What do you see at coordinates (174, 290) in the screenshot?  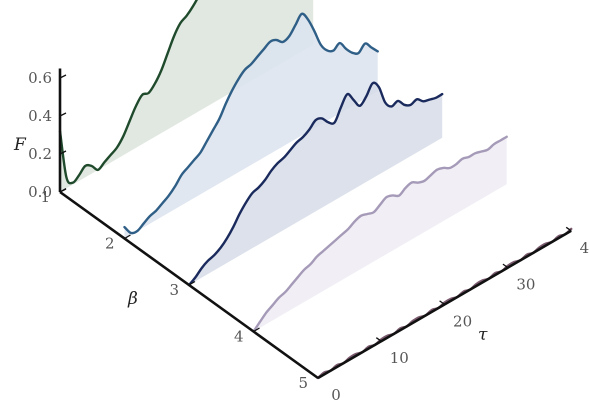 I see `beta-tick-label: 3` at bounding box center [174, 290].